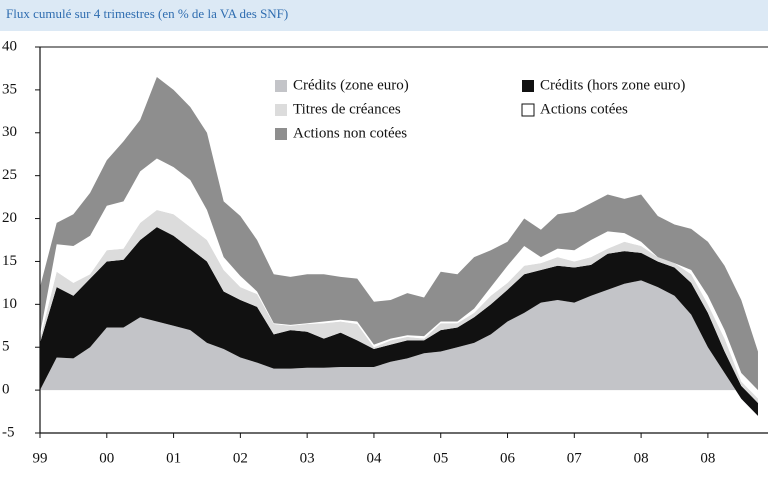 The height and width of the screenshot is (477, 768). Describe the element at coordinates (9, 132) in the screenshot. I see `y-tick-label: 30` at that location.